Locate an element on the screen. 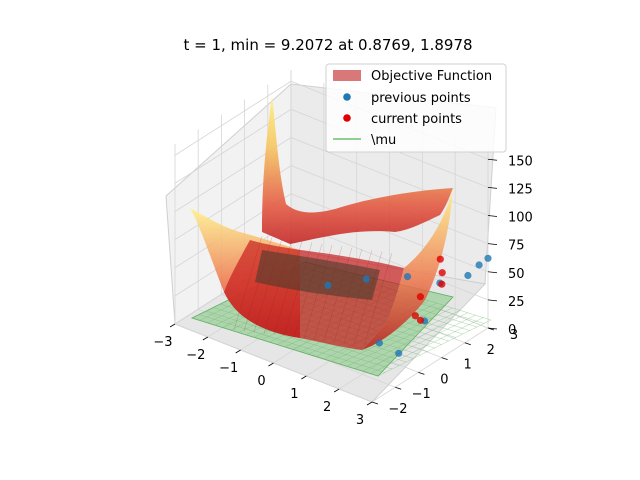 The height and width of the screenshot is (480, 640). surface-back-wall is located at coordinates (357, 170).